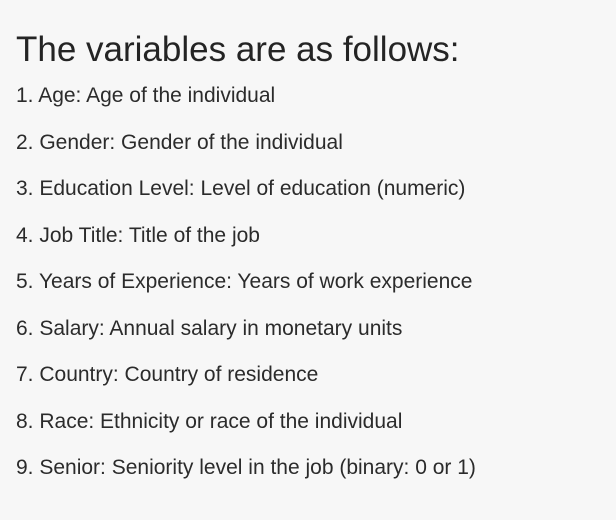  What do you see at coordinates (167, 374) in the screenshot?
I see `variable-item-country: 7. Country: Country of residence` at bounding box center [167, 374].